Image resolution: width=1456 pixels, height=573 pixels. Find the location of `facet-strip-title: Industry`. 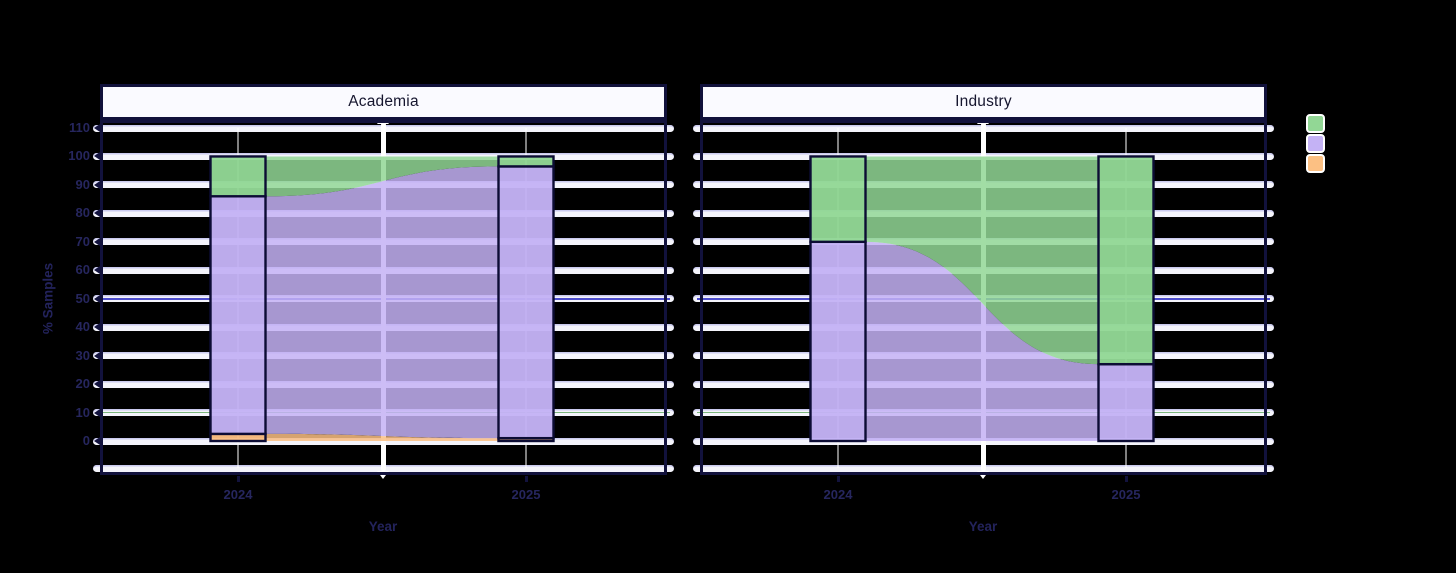

facet-strip-title: Industry is located at coordinates (983, 101).